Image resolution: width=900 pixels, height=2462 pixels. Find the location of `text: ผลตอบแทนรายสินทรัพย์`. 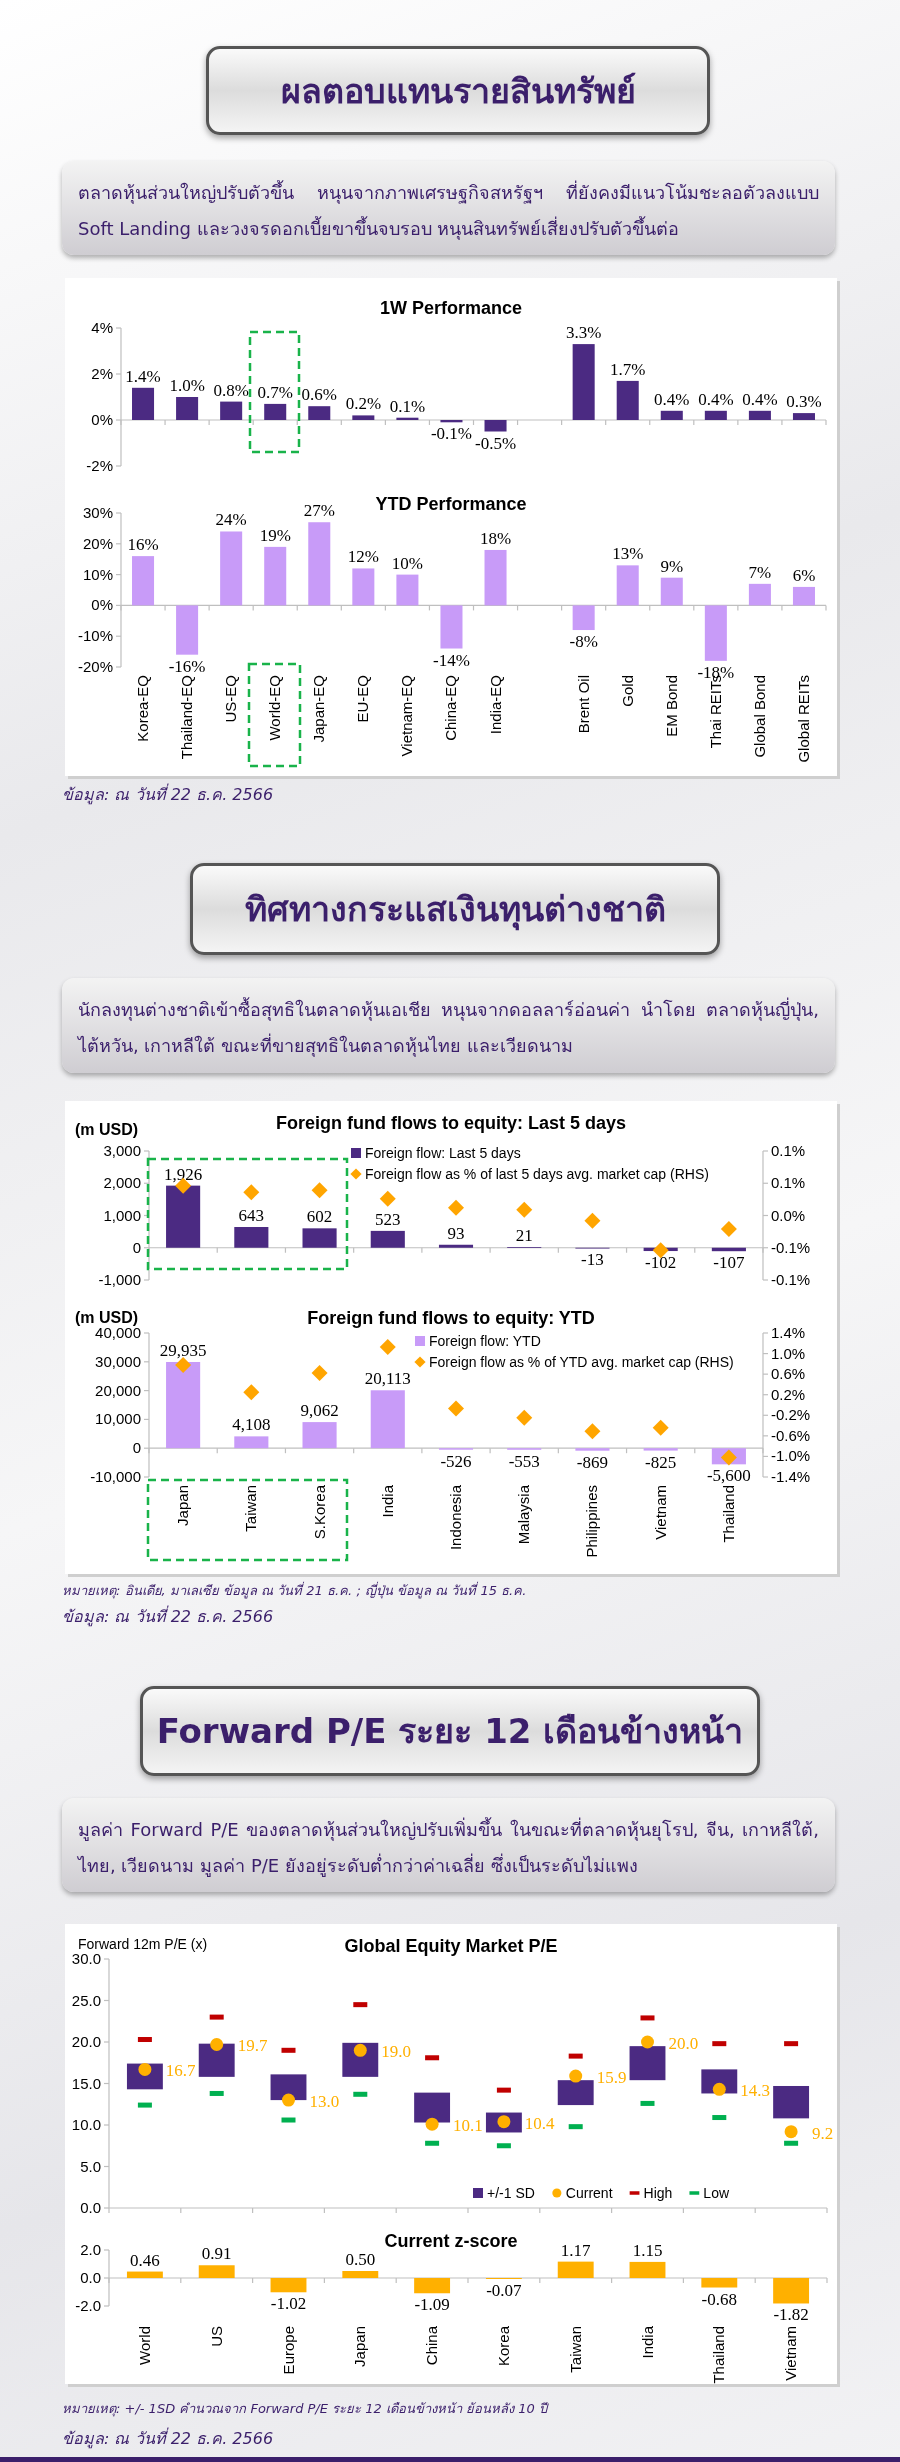

text: ผลตอบแทนรายสินทรัพย์ is located at coordinates (458, 90).